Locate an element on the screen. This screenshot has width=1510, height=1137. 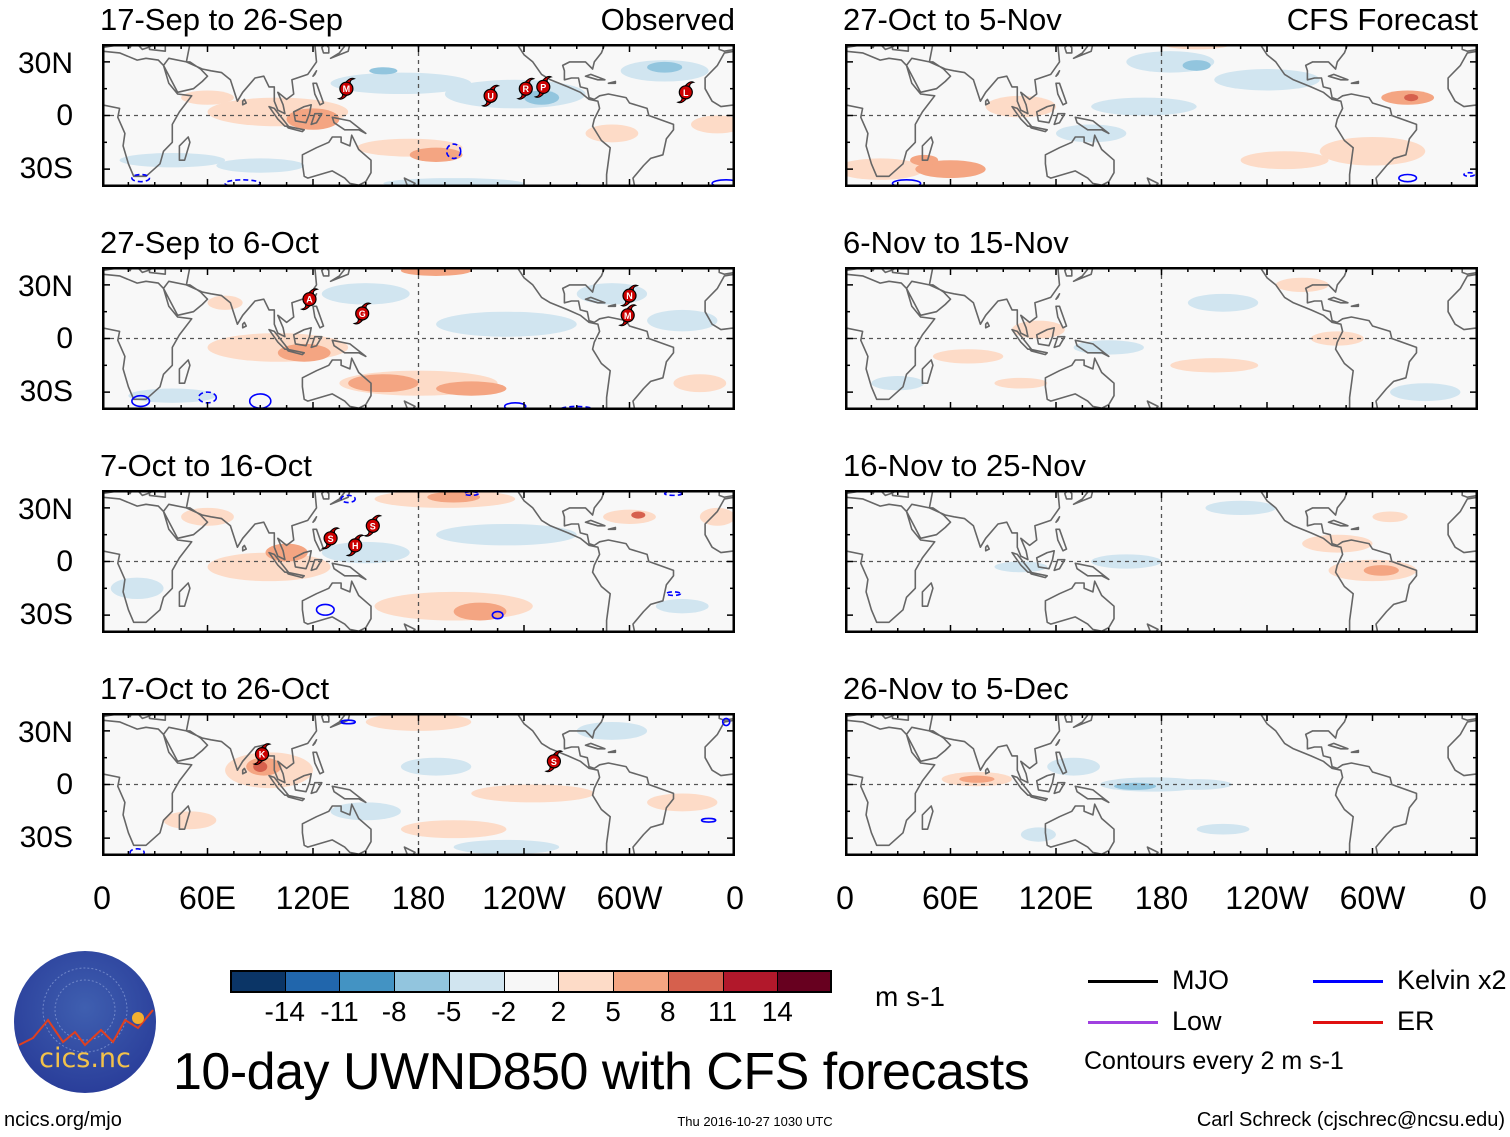
legend-label: ER is located at coordinates (1416, 1021).